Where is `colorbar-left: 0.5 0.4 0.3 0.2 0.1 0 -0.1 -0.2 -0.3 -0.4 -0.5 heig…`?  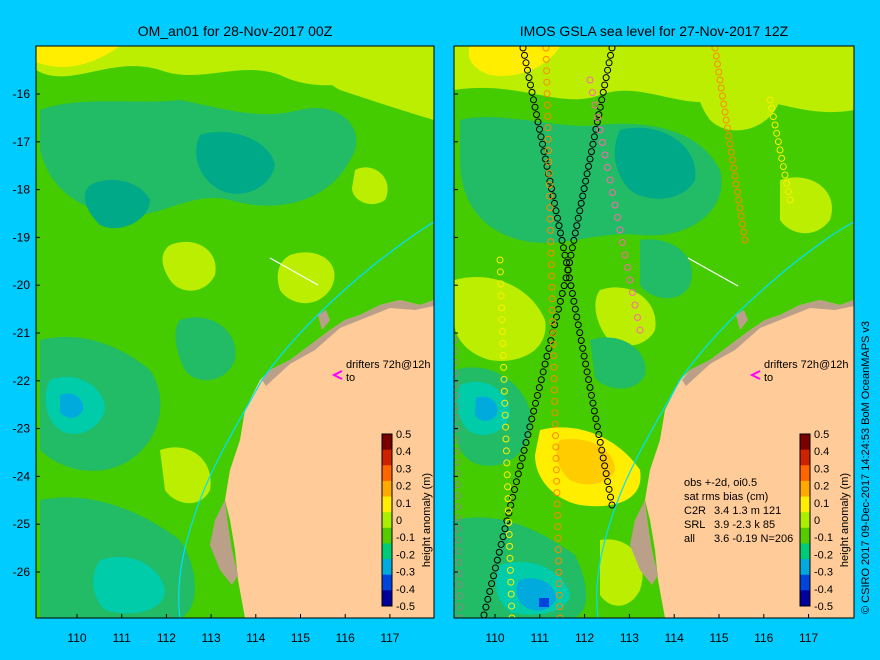 colorbar-left: 0.5 0.4 0.3 0.2 0.1 0 -0.1 -0.2 -0.3 -0.4 -0.5 heig… is located at coordinates (407, 521).